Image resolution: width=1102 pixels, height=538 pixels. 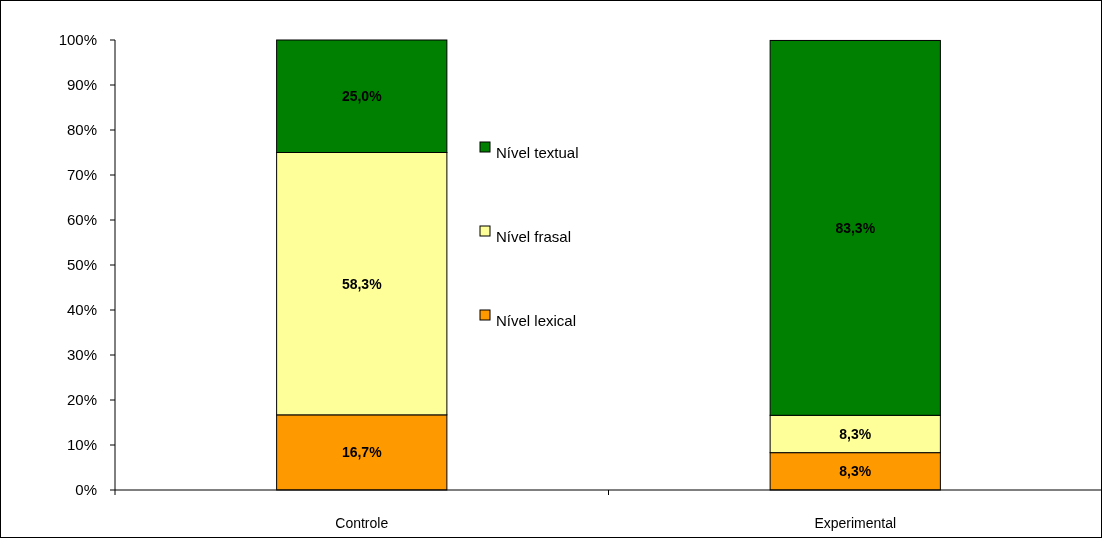 What do you see at coordinates (81, 84) in the screenshot?
I see `y-tick-label: 90%` at bounding box center [81, 84].